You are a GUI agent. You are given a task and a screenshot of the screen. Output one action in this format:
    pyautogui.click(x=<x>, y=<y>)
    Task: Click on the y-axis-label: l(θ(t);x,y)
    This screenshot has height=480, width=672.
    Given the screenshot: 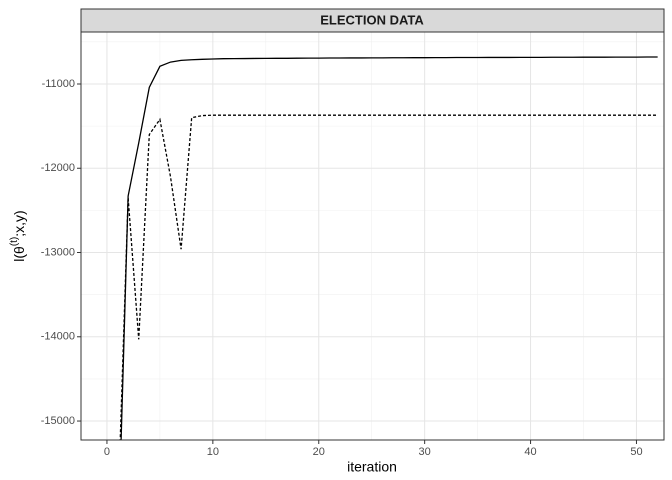 What is the action you would take?
    pyautogui.click(x=18, y=235)
    